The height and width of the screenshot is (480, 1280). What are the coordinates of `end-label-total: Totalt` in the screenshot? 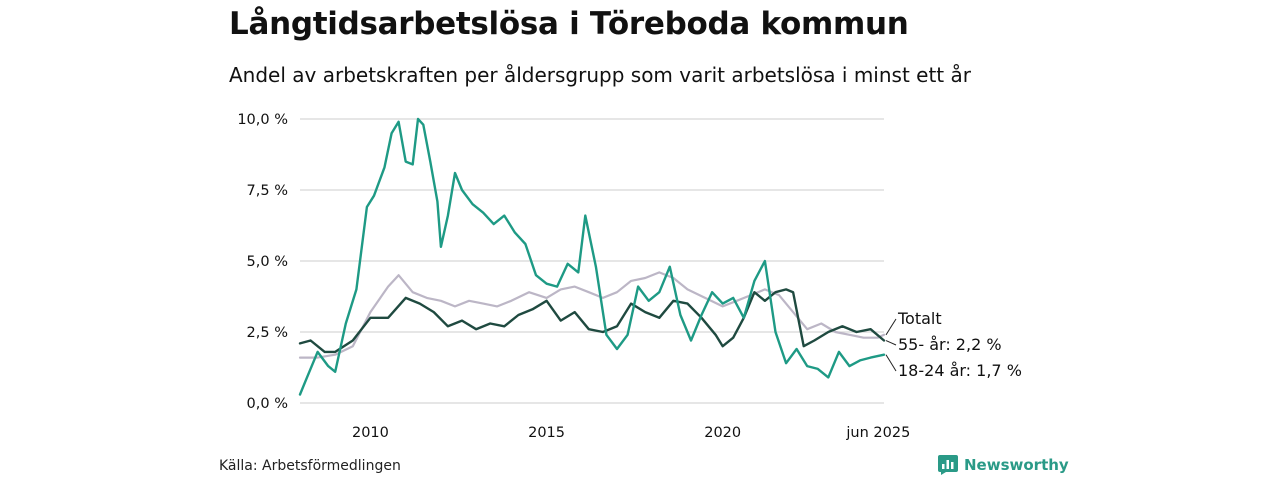 It's located at (919, 318).